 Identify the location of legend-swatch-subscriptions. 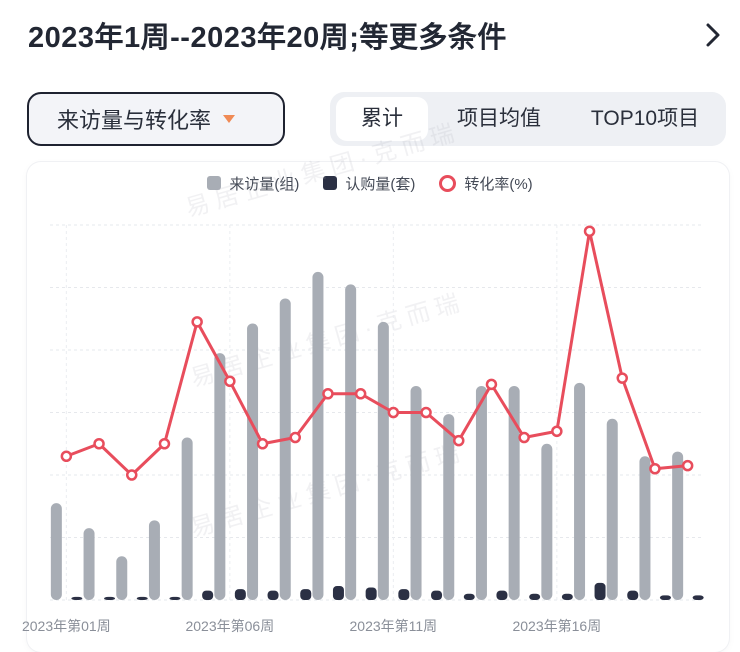
(330, 183).